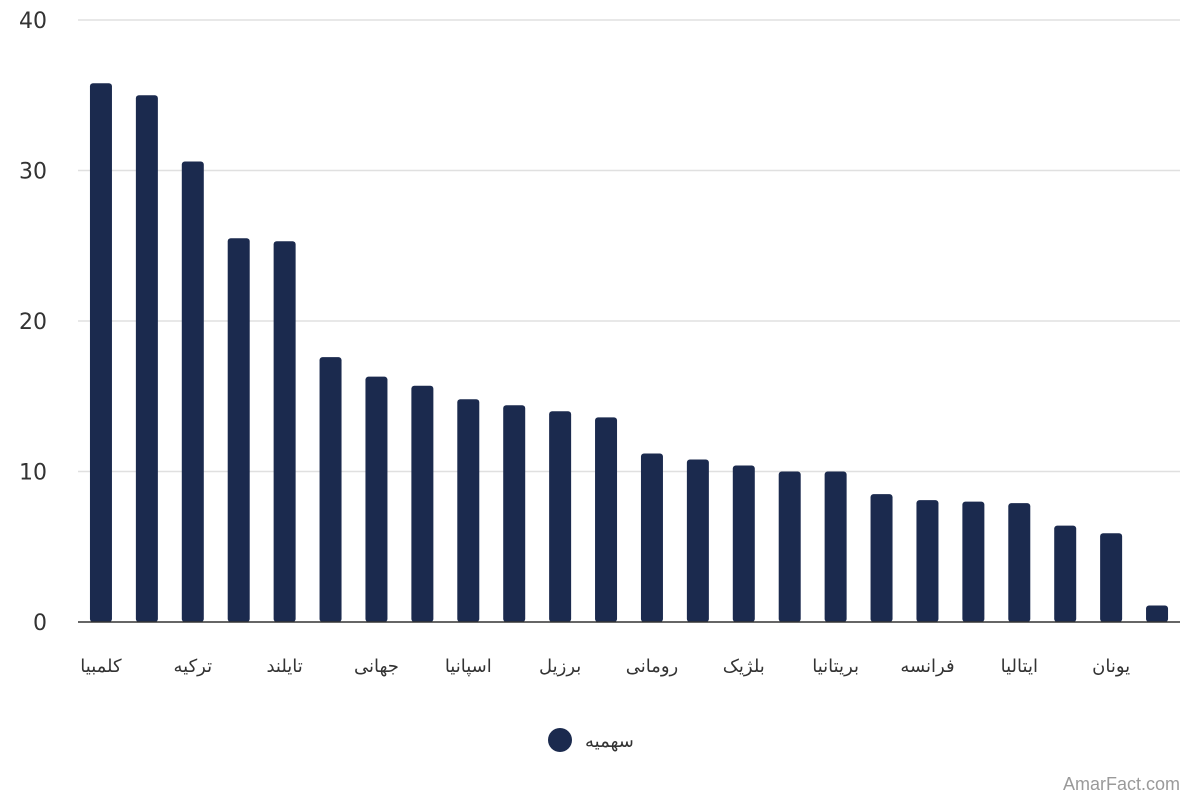 The width and height of the screenshot is (1200, 800). I want to click on legend: سهمیه, so click(591, 740).